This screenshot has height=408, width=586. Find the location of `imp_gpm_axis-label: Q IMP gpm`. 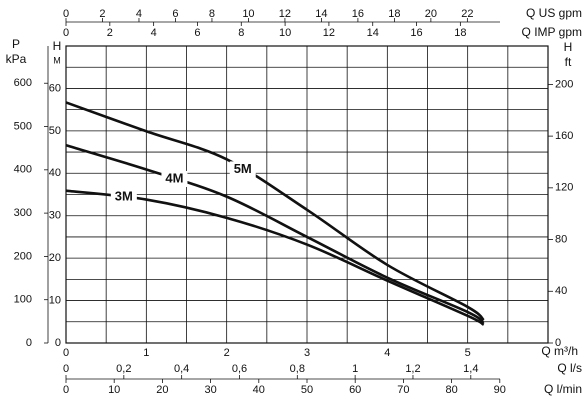

imp_gpm_axis-label: Q IMP gpm is located at coordinates (552, 32).